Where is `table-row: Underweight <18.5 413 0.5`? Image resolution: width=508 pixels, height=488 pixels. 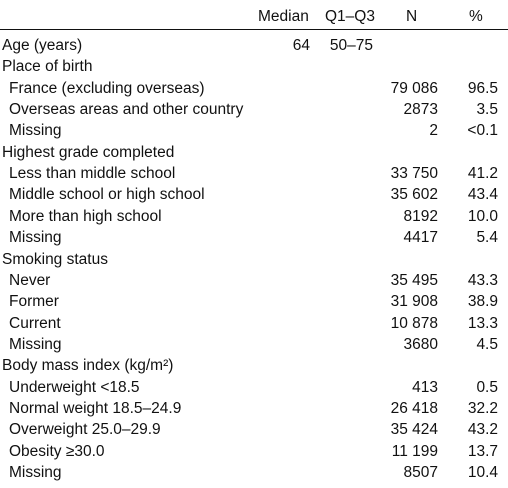 table-row: Underweight <18.5 413 0.5 is located at coordinates (254, 387).